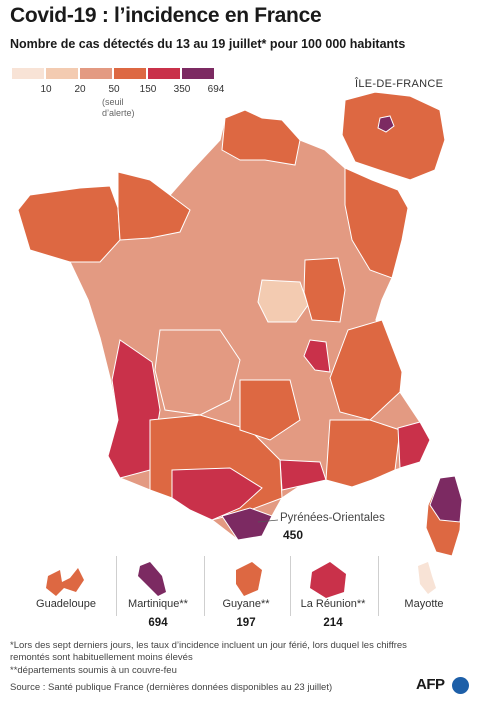 Image resolution: width=480 pixels, height=702 pixels. I want to click on territory-value-guyane: 197, so click(246, 623).